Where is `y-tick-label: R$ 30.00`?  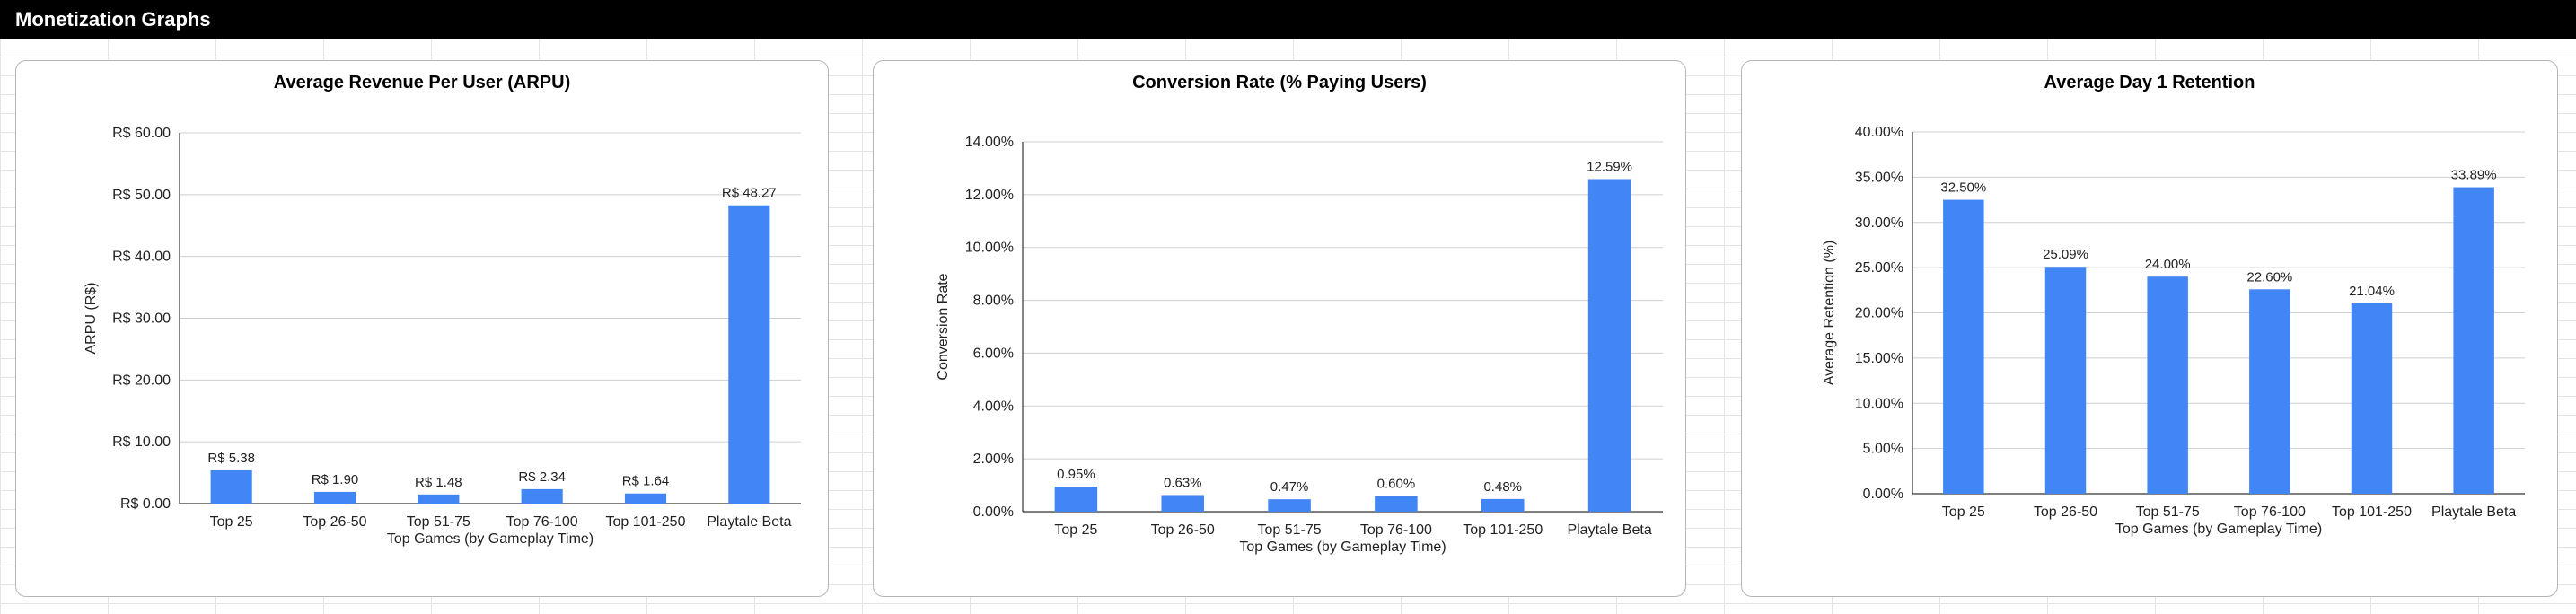
y-tick-label: R$ 30.00 is located at coordinates (142, 319).